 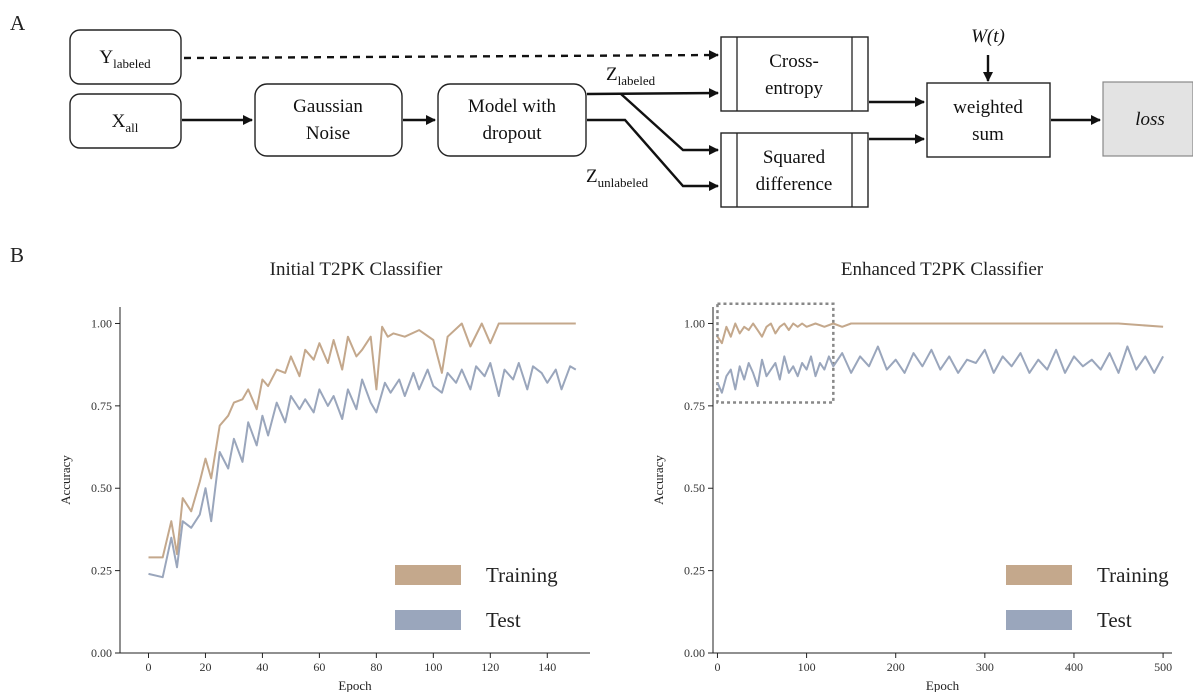 What do you see at coordinates (1150, 119) in the screenshot?
I see `loss-label: loss` at bounding box center [1150, 119].